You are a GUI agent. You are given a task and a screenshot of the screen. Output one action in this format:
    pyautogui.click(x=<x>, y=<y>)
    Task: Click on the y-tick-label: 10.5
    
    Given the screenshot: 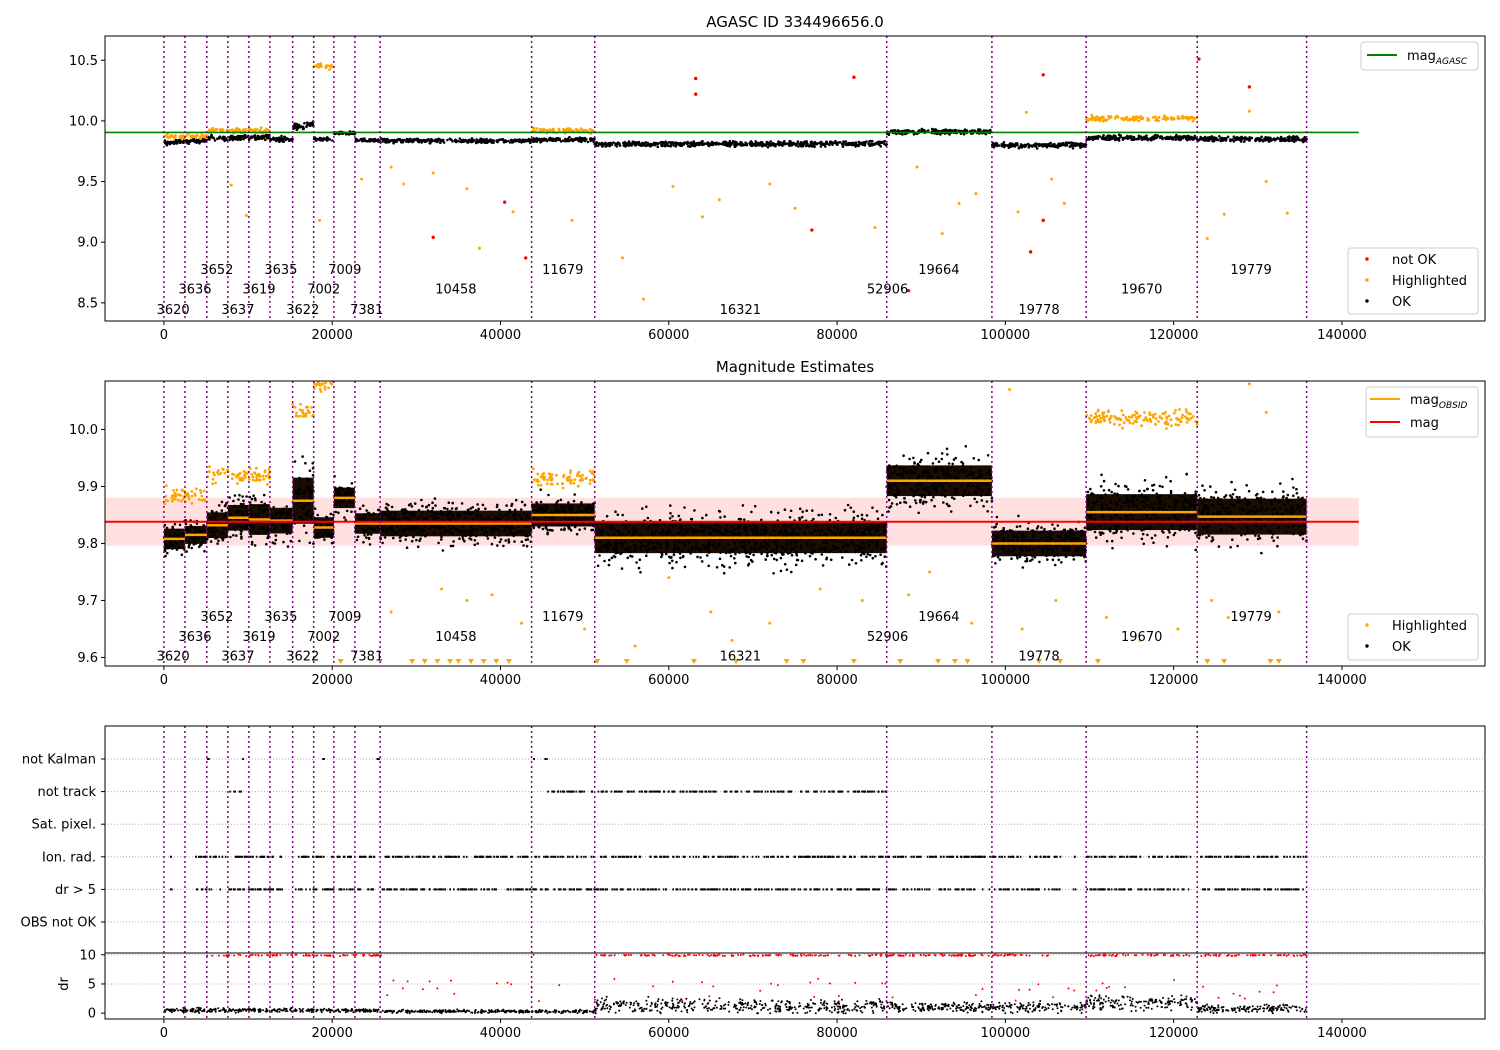 What is the action you would take?
    pyautogui.click(x=83, y=61)
    